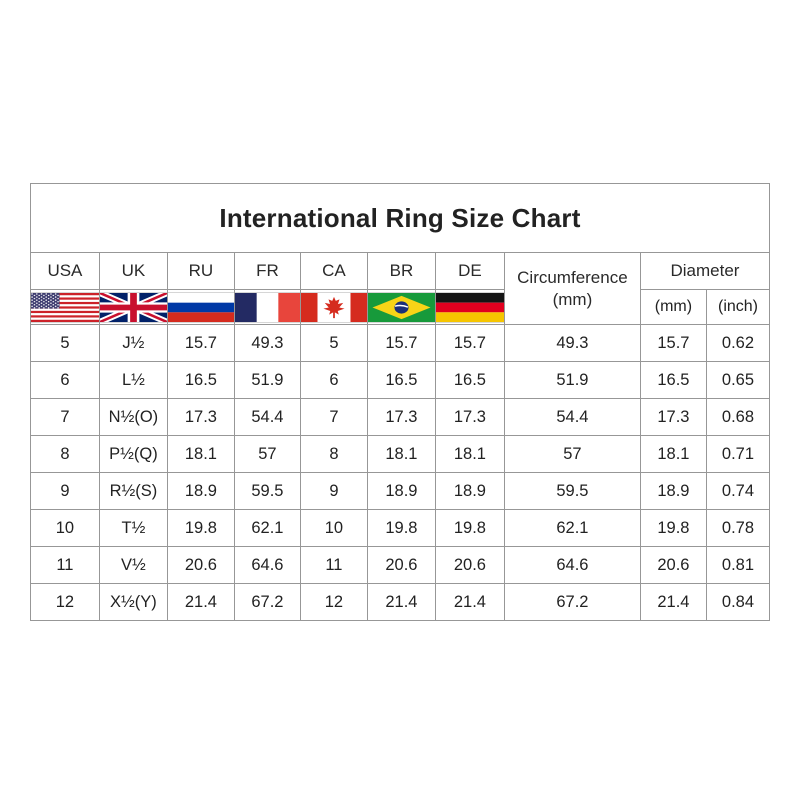 The width and height of the screenshot is (800, 800). Describe the element at coordinates (705, 271) in the screenshot. I see `column-header-diameter: Diameter` at that location.